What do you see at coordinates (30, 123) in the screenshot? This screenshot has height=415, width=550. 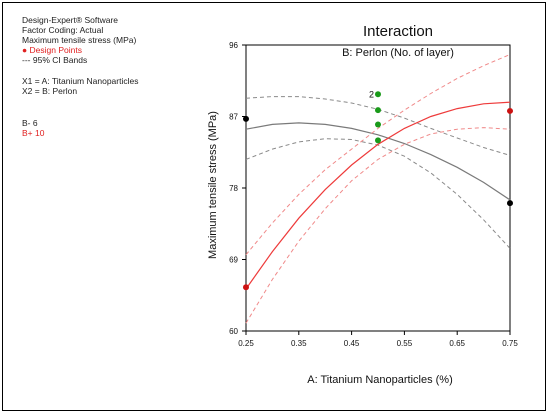 I see `b-minus-legend: B- 6` at bounding box center [30, 123].